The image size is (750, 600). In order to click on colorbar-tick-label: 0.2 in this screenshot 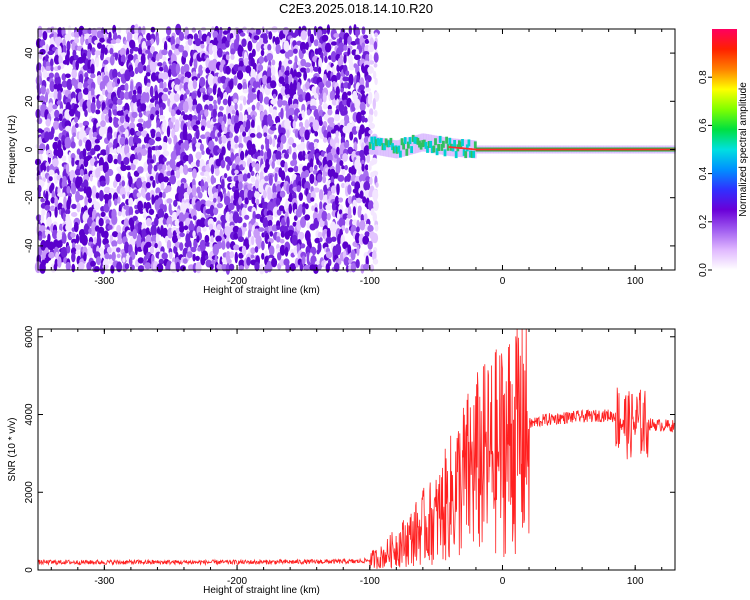, I will do `click(703, 221)`.